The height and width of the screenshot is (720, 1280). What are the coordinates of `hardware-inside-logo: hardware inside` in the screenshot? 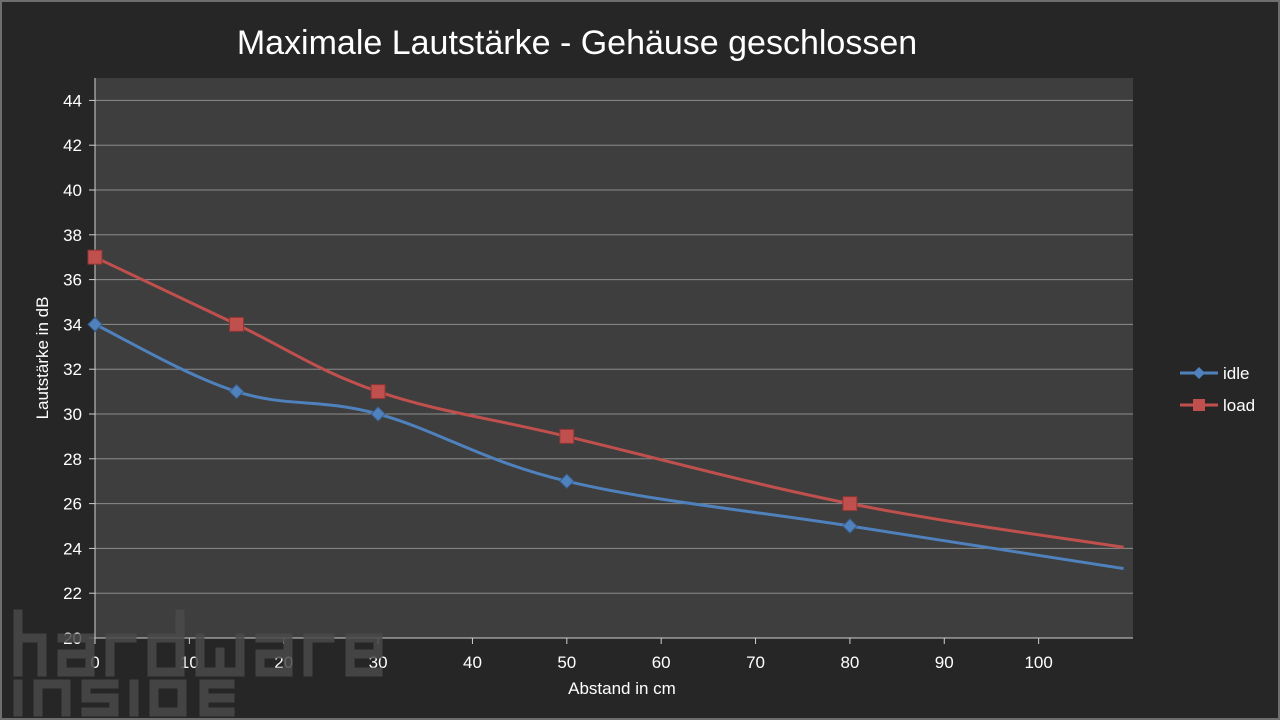 It's located at (198, 663).